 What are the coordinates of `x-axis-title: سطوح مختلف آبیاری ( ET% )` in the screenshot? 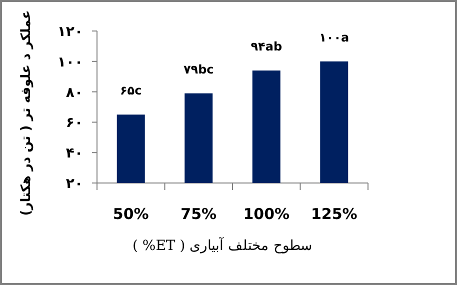 It's located at (222, 245).